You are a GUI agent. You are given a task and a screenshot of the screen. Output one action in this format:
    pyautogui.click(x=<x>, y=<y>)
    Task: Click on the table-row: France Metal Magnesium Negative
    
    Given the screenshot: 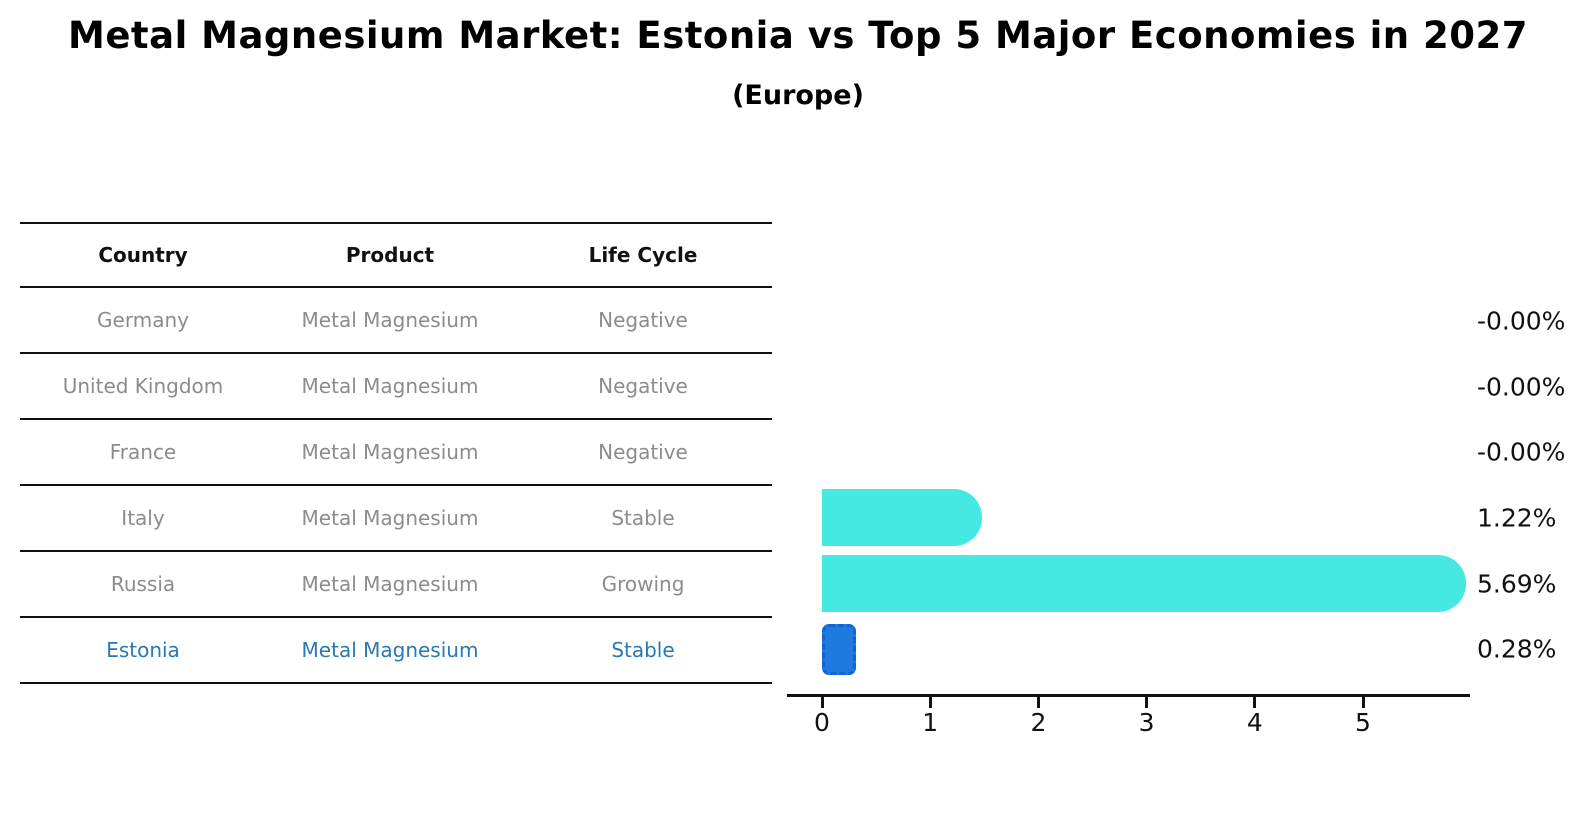 What is the action you would take?
    pyautogui.click(x=396, y=451)
    